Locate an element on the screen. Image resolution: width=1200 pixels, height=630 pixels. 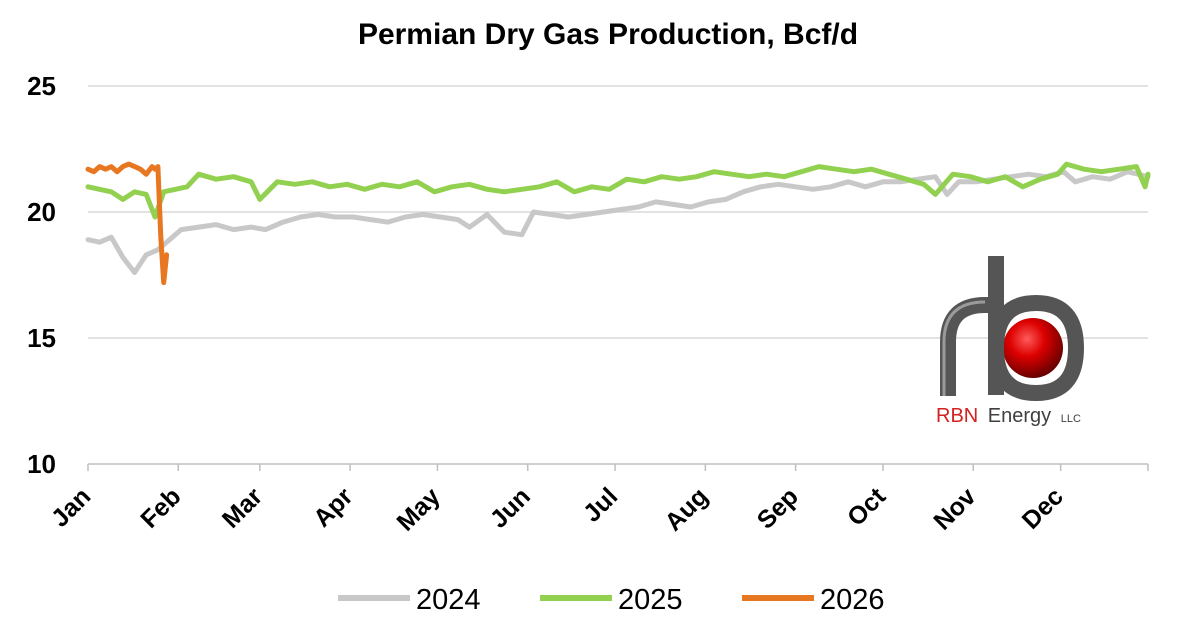
logo-text-rbn: RBN is located at coordinates (957, 416).